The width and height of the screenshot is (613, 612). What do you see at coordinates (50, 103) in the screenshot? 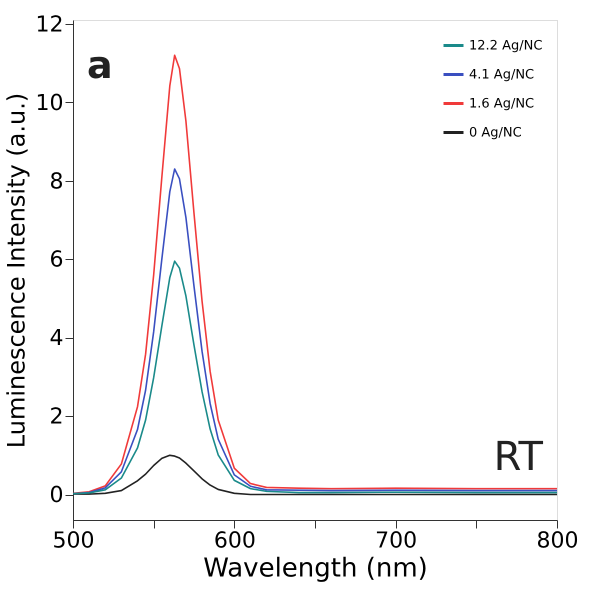
I see `y-tick-label: 10` at bounding box center [50, 103].